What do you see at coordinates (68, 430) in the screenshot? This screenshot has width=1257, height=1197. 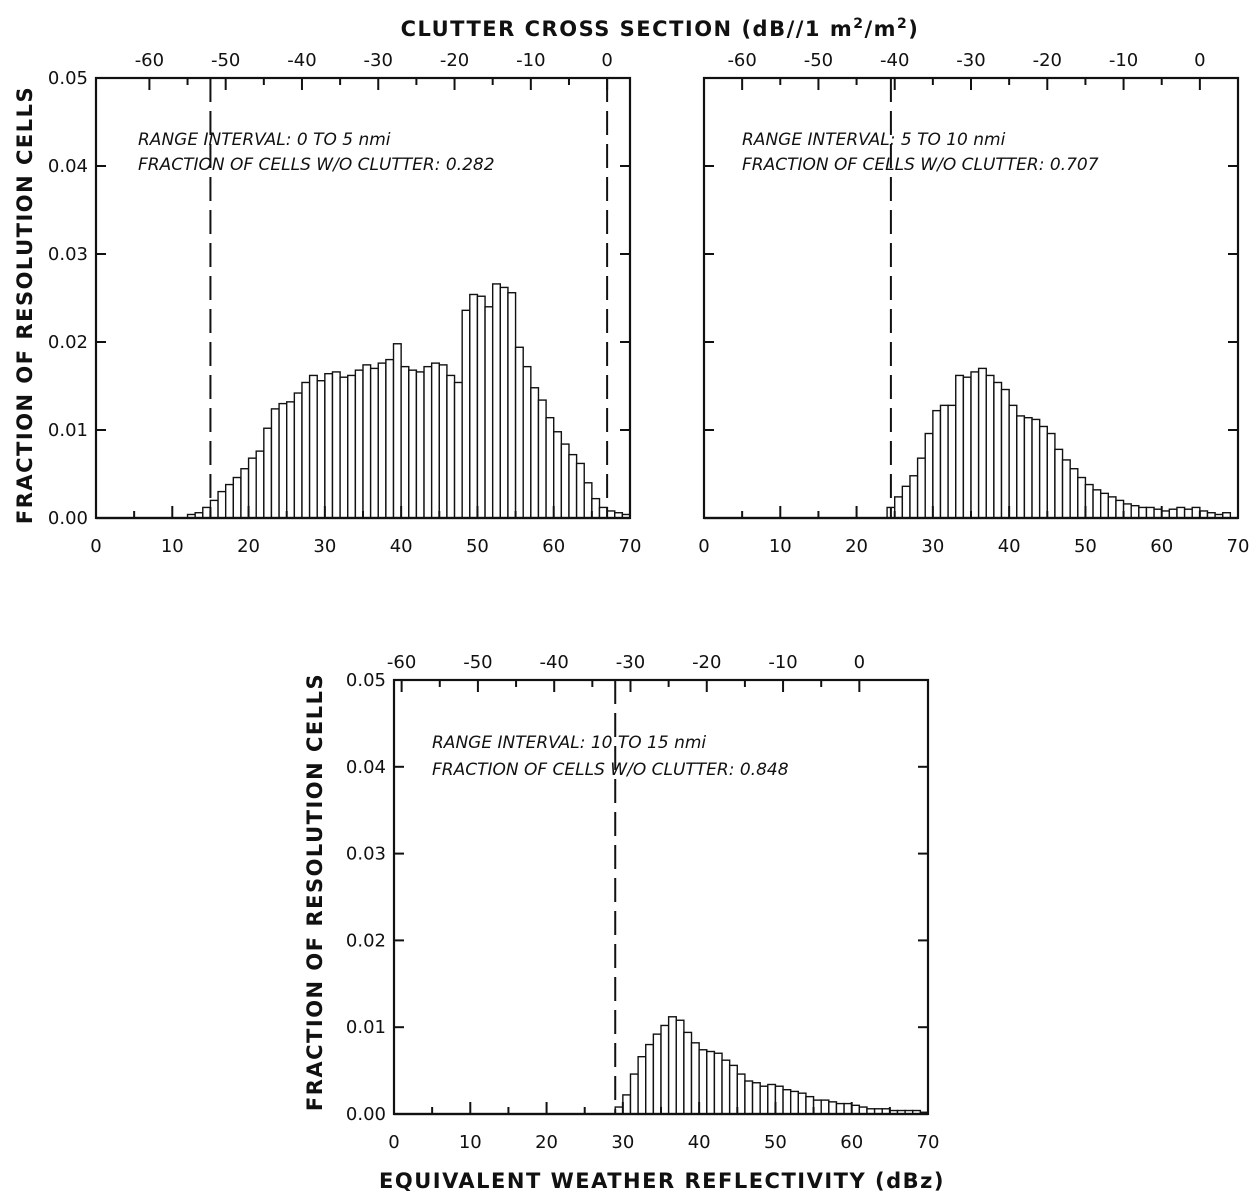 I see `y-tick-label: 0.01` at bounding box center [68, 430].